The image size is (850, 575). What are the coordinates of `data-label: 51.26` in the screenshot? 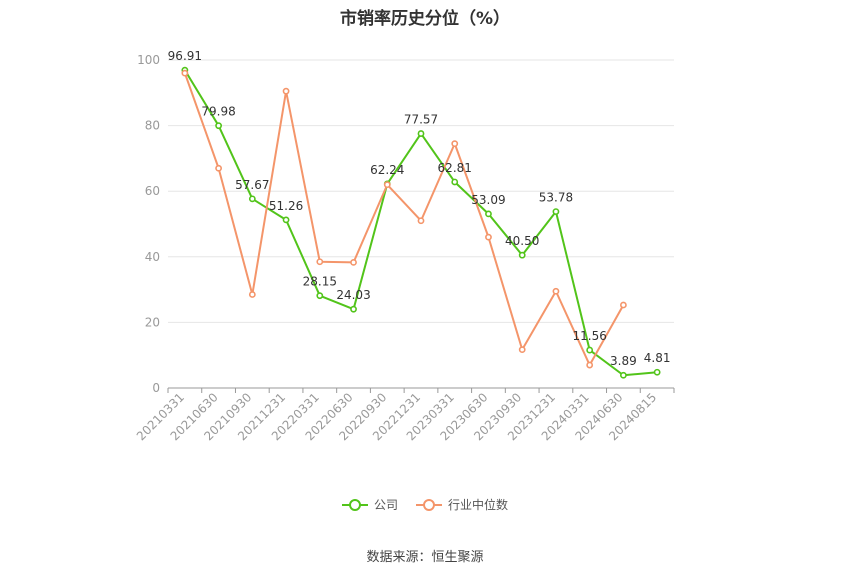 It's located at (286, 206).